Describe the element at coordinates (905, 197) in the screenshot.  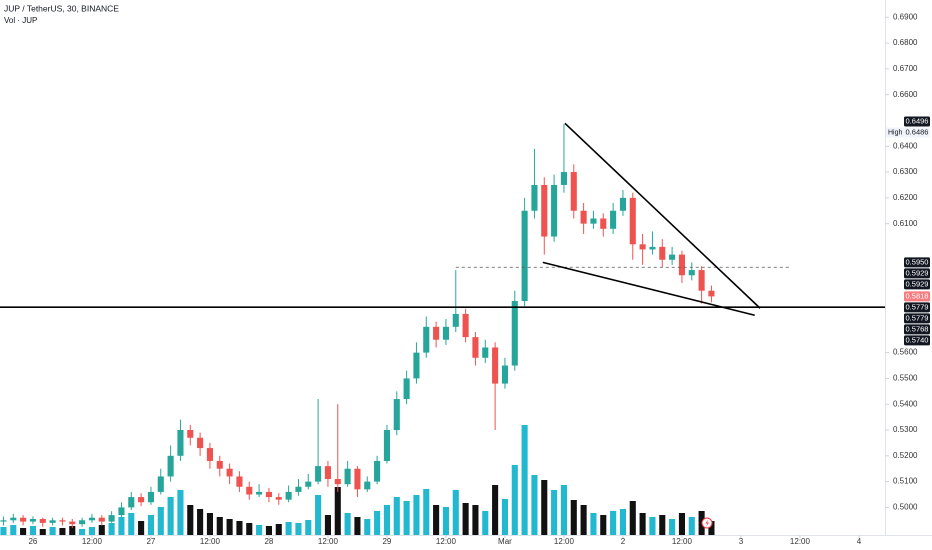
I see `y-tick-label: 0.6200` at that location.